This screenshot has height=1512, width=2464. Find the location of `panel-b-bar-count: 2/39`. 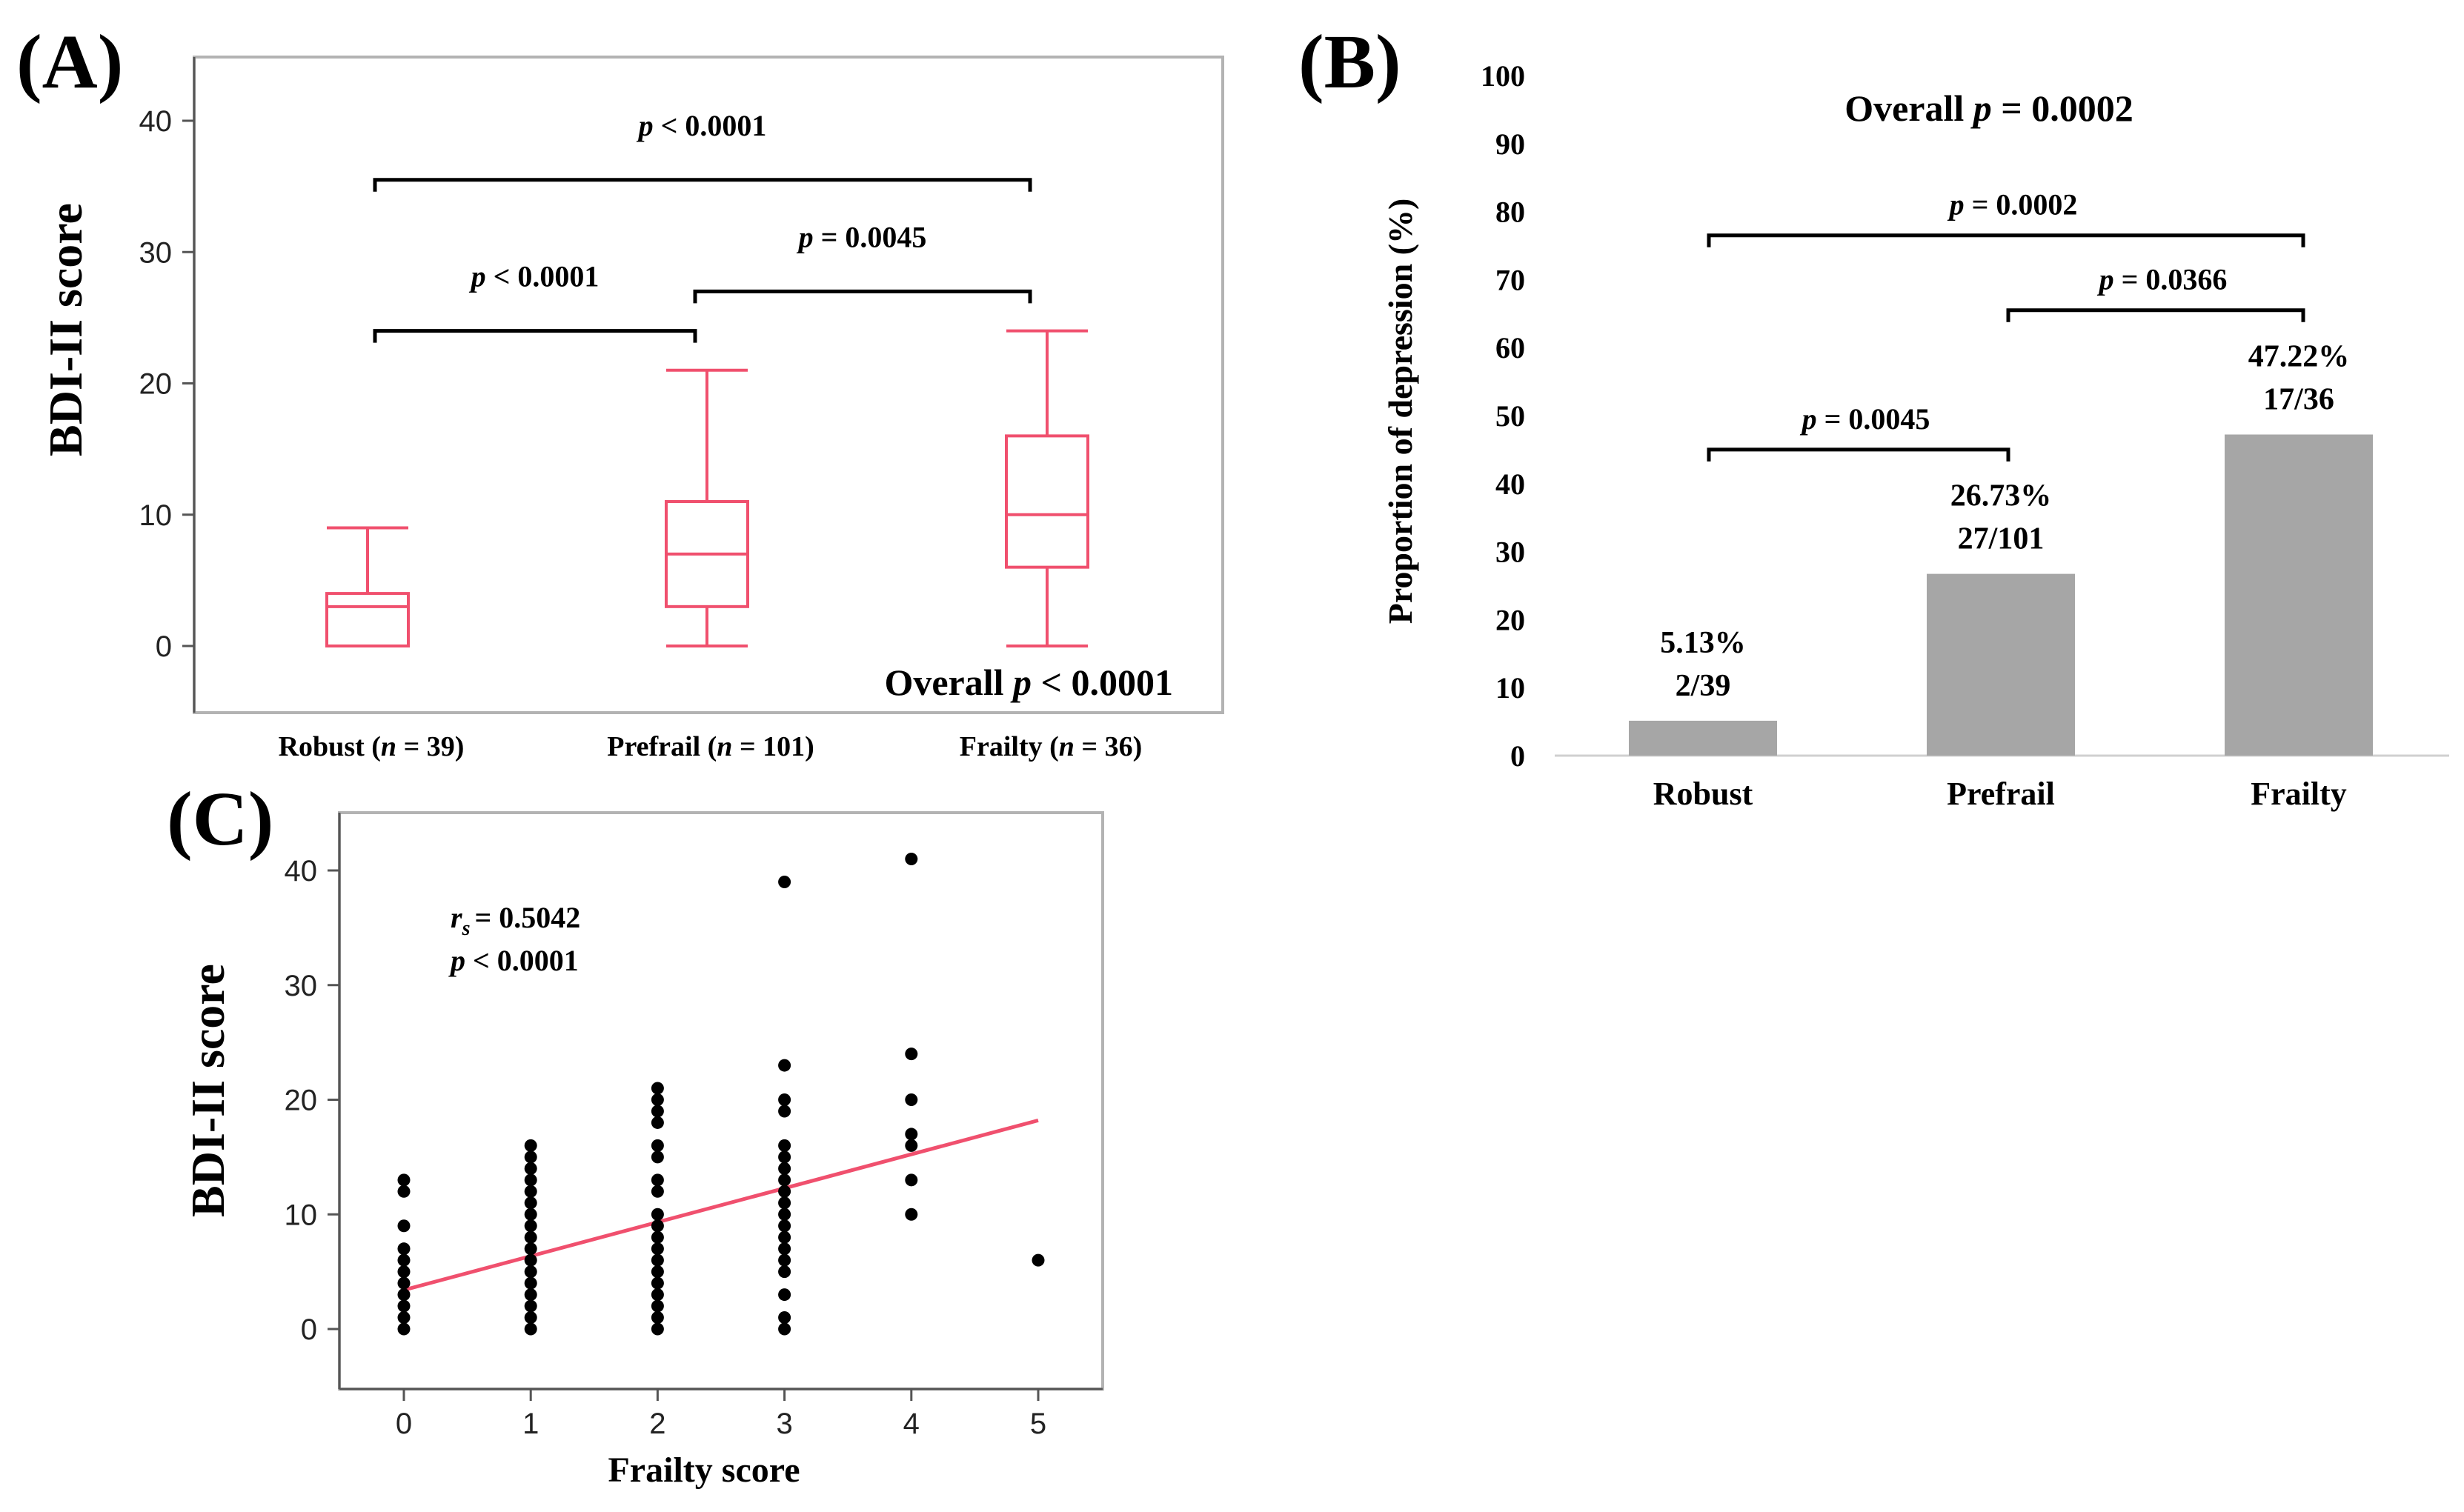

panel-b-bar-count: 2/39 is located at coordinates (1703, 686).